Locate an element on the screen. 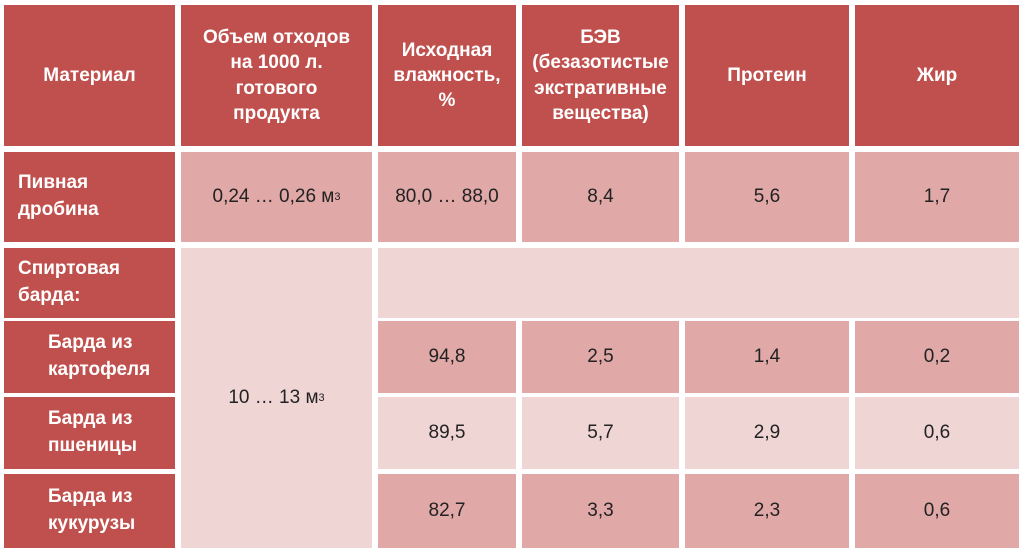  header-bev: БЭВ (безазотистые экстративные вещества) is located at coordinates (600, 75).